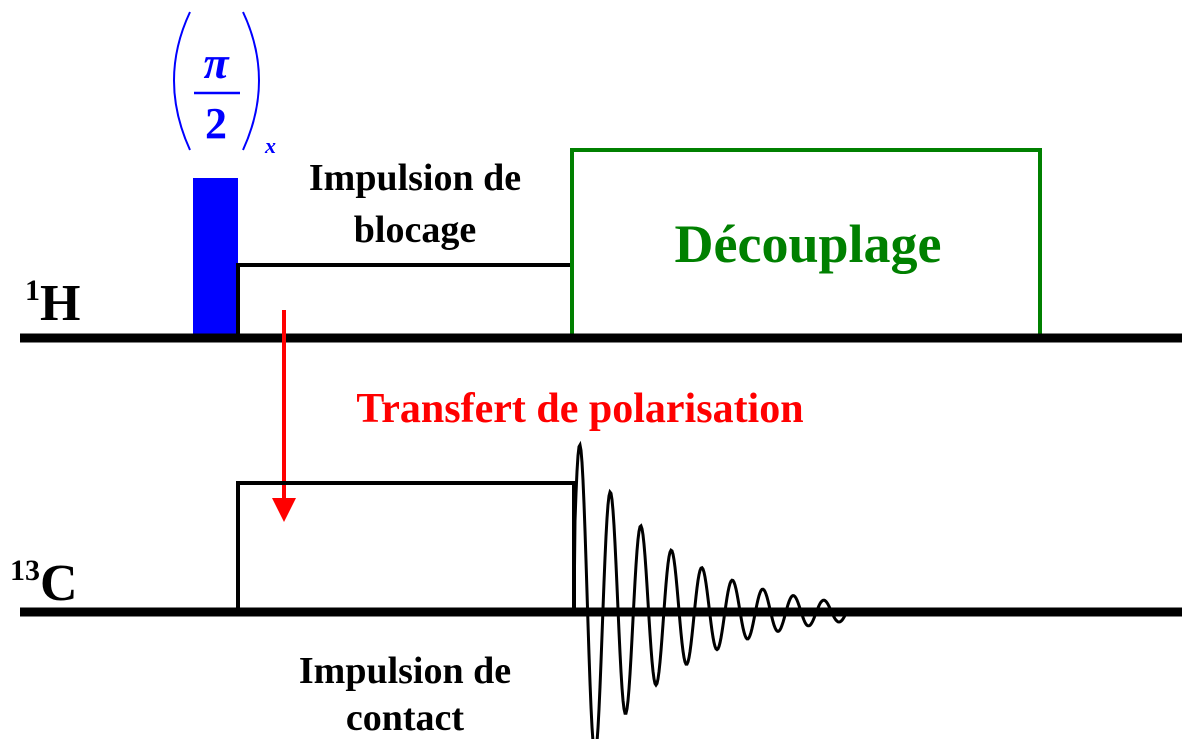 The height and width of the screenshot is (739, 1182). Describe the element at coordinates (251, 81) in the screenshot. I see `paren-right` at that location.